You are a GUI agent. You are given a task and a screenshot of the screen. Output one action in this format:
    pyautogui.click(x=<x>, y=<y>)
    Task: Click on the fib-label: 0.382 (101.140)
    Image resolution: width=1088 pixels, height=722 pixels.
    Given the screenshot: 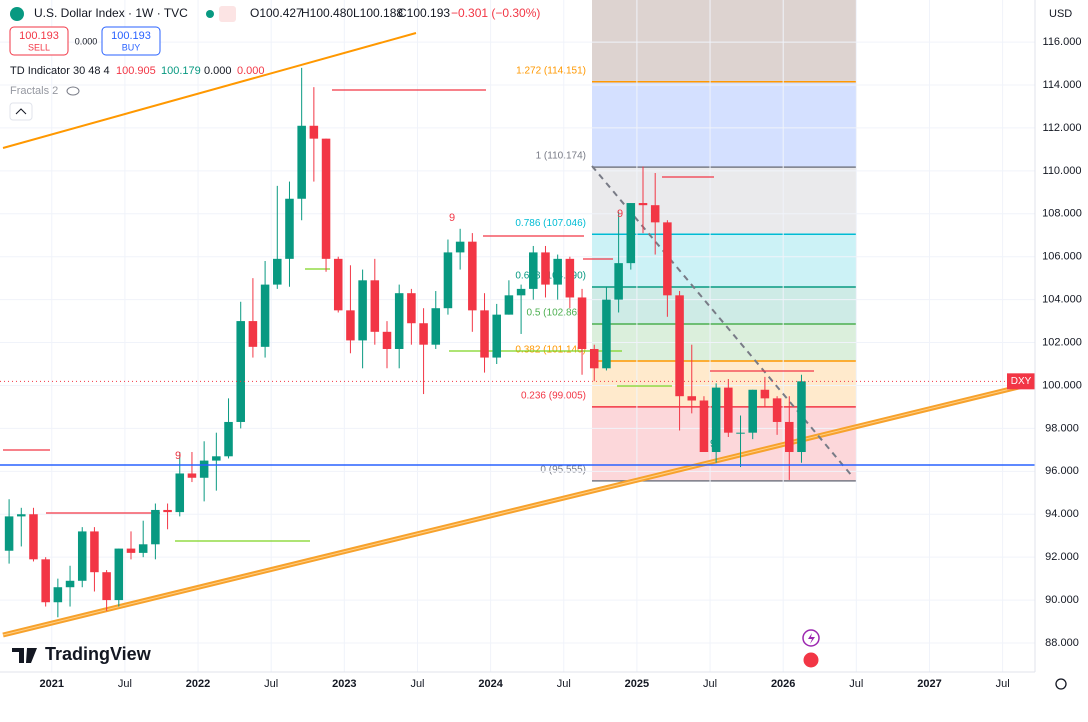 What is the action you would take?
    pyautogui.click(x=550, y=350)
    